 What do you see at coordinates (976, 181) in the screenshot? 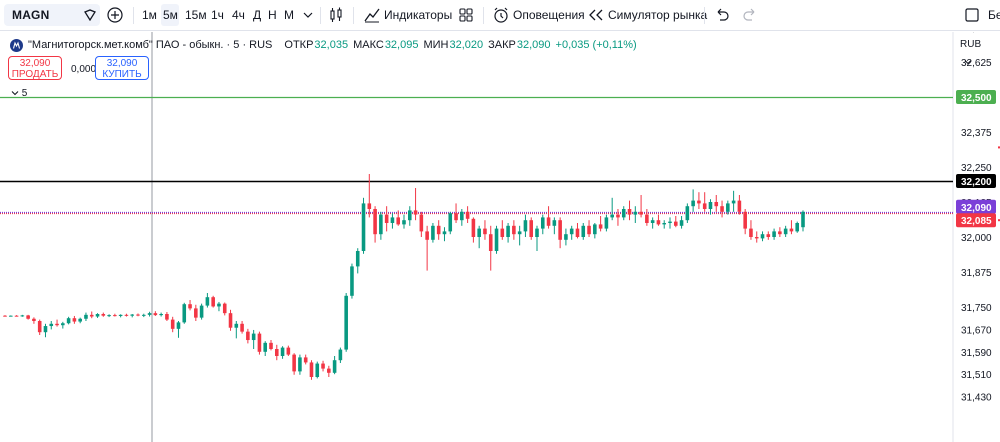
I see `black-level-tag-bg` at bounding box center [976, 181].